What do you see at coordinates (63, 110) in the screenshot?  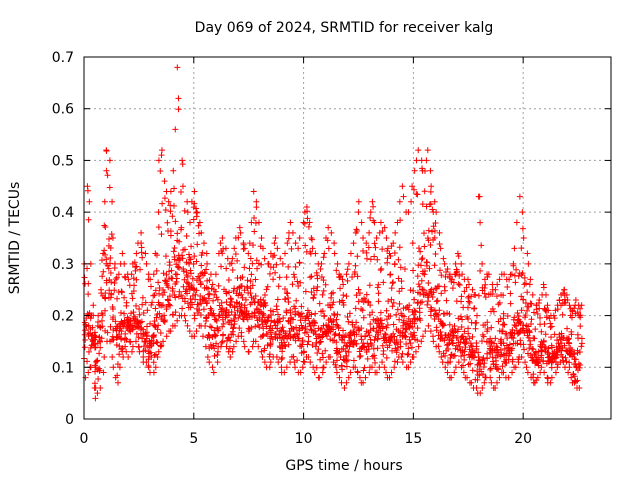 I see `y-tick-label: 0.6` at bounding box center [63, 110].